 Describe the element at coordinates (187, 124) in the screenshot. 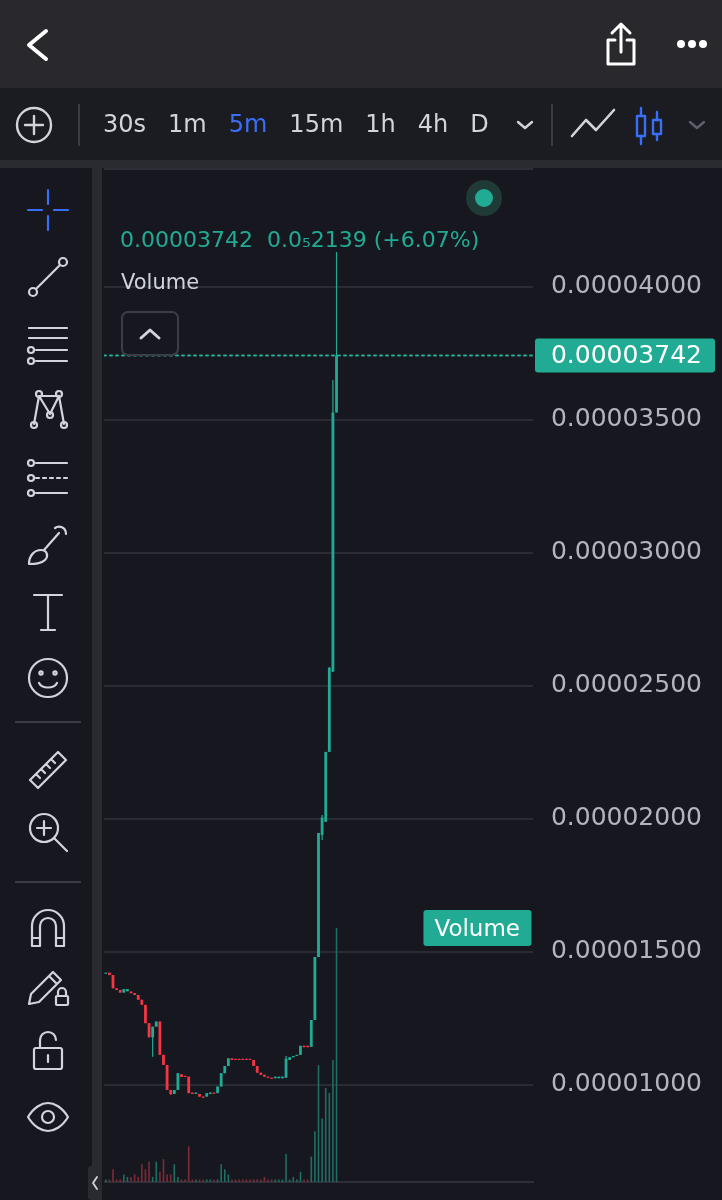

I see `text: 1m` at that location.